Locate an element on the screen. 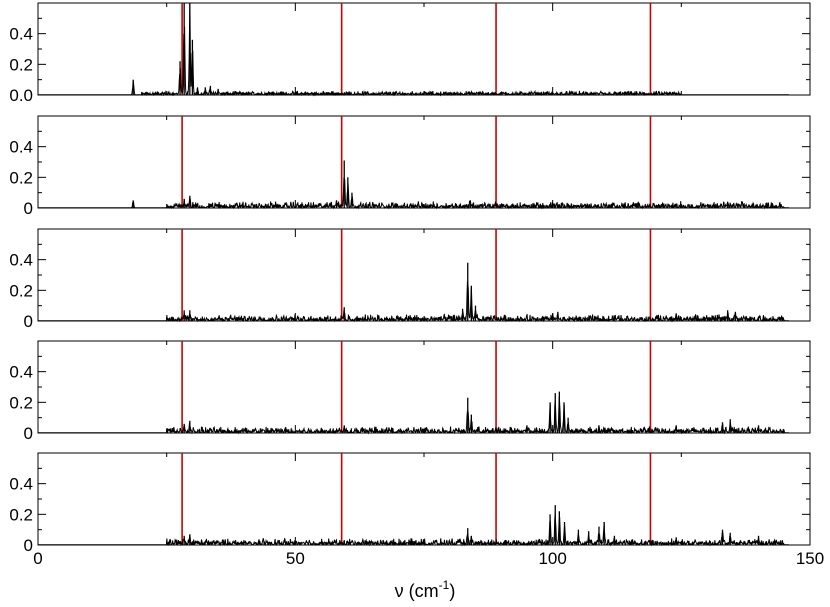 The width and height of the screenshot is (830, 607). x-axis-title-close: ) is located at coordinates (452, 591).